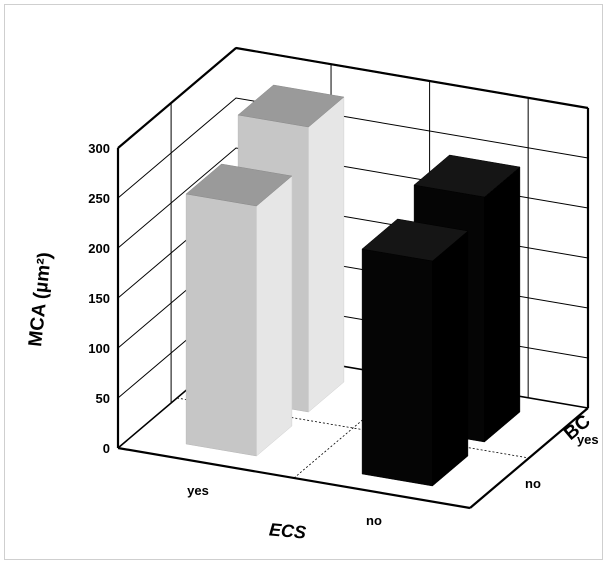  What do you see at coordinates (99, 148) in the screenshot?
I see `y-tick-label: 300` at bounding box center [99, 148].